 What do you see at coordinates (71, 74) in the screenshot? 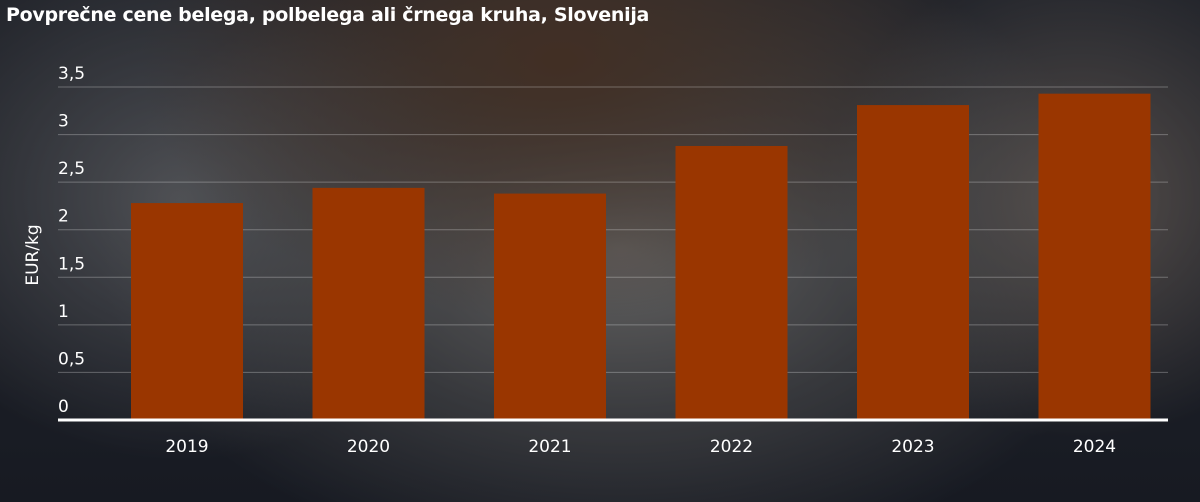
I see `y-tick-label: 3,5` at bounding box center [71, 74].